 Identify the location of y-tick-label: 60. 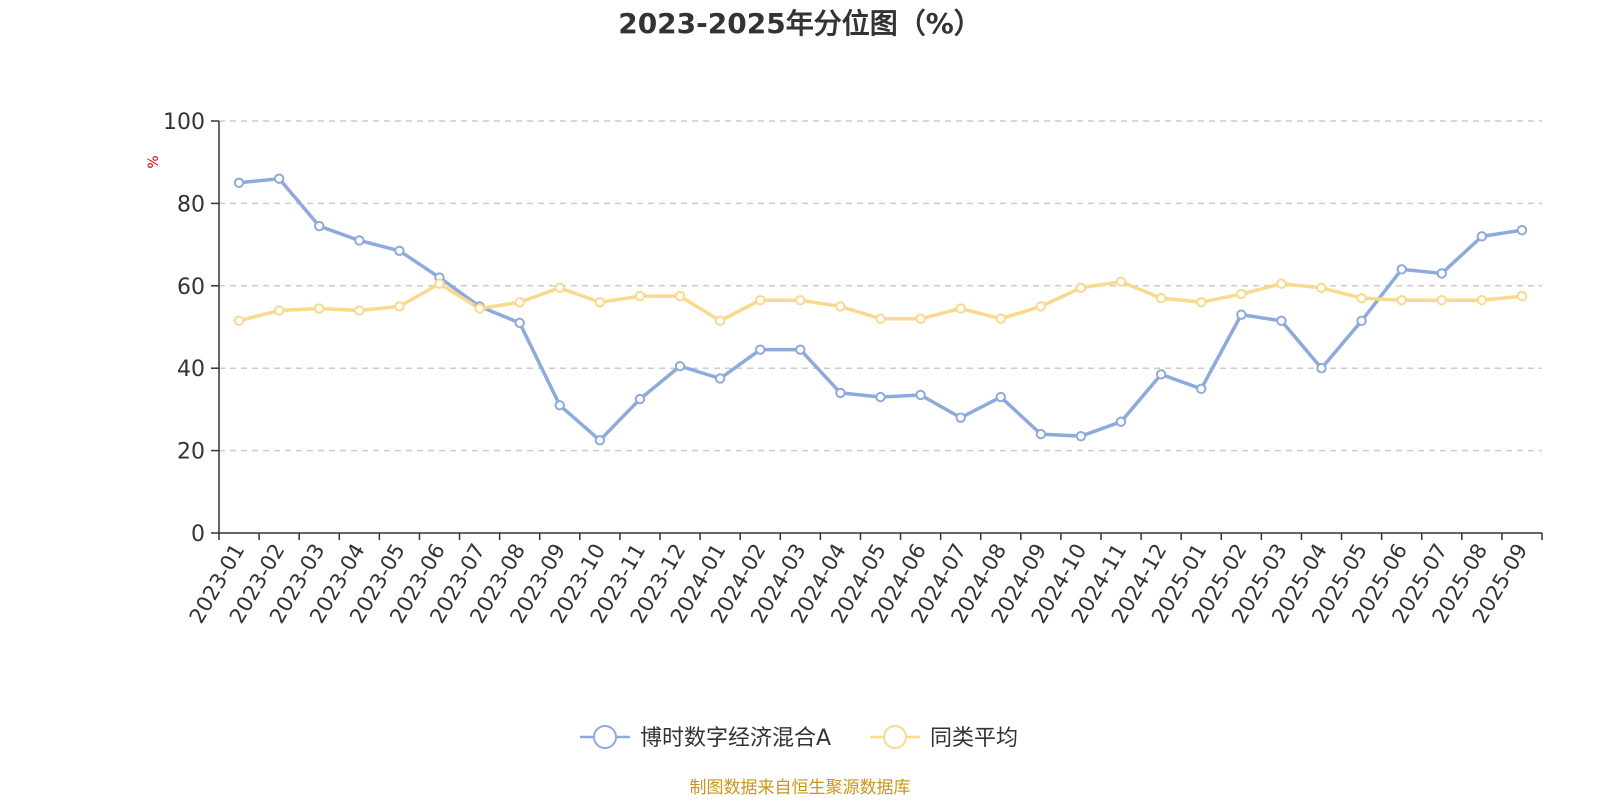
(191, 287).